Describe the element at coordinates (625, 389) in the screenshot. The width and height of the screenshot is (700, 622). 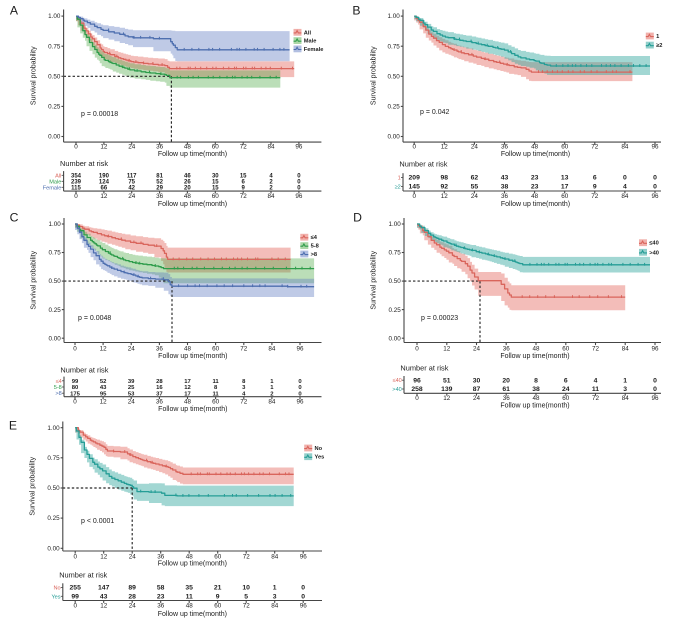
I see `svg-text: 3` at that location.